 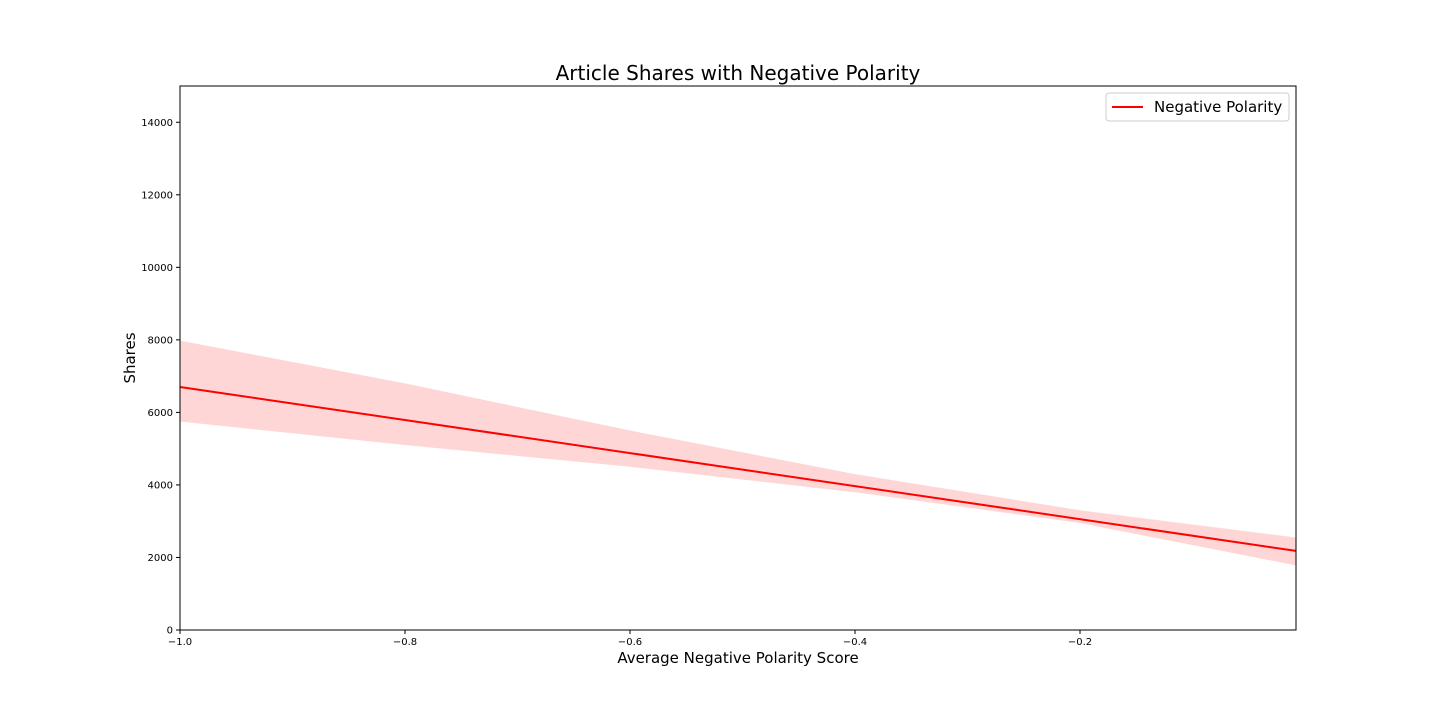 What do you see at coordinates (855, 642) in the screenshot?
I see `x-tick-label: −0.4` at bounding box center [855, 642].